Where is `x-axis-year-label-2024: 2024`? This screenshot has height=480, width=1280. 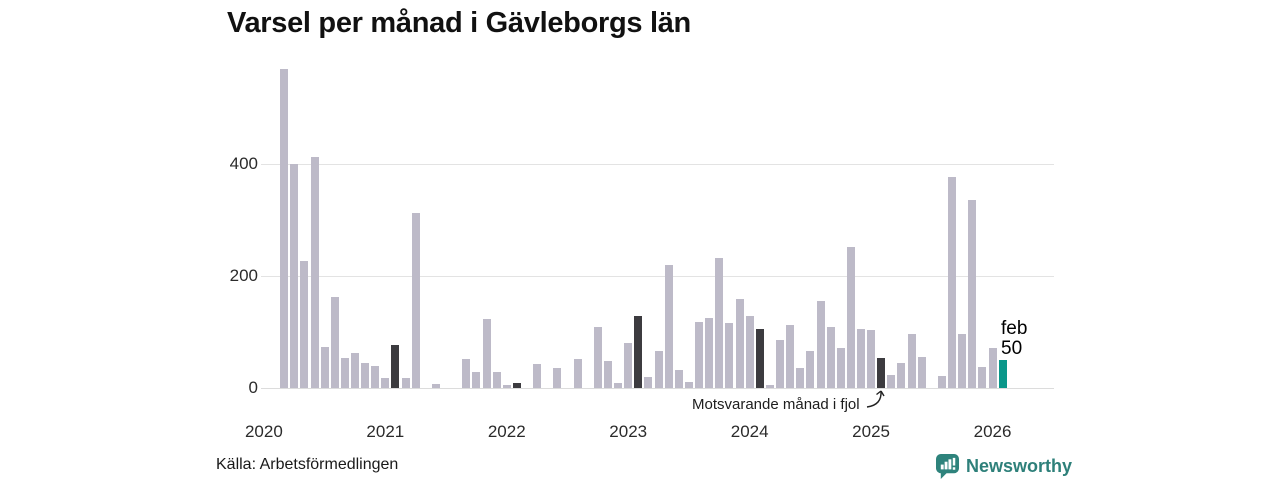 x-axis-year-label-2024: 2024 is located at coordinates (749, 431).